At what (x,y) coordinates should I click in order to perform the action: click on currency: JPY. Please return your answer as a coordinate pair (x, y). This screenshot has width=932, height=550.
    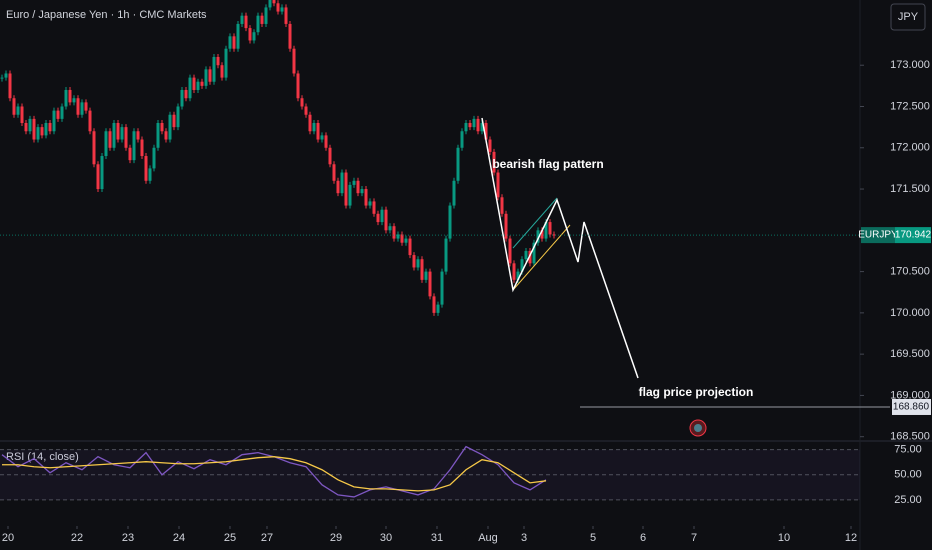
    Looking at the image, I should click on (908, 17).